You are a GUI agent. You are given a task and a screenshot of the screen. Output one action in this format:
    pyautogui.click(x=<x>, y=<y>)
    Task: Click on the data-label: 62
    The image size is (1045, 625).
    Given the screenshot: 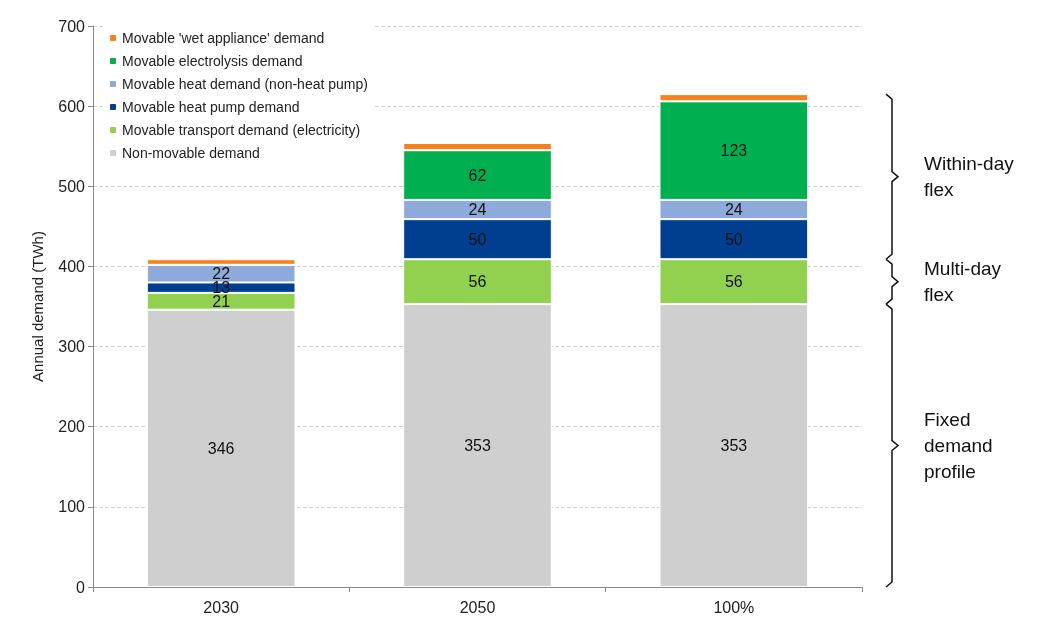 What is the action you would take?
    pyautogui.click(x=477, y=175)
    